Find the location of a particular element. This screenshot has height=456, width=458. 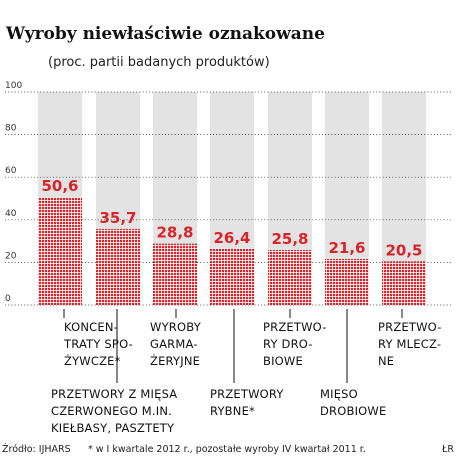

y-tick-label: 40 is located at coordinates (11, 214).